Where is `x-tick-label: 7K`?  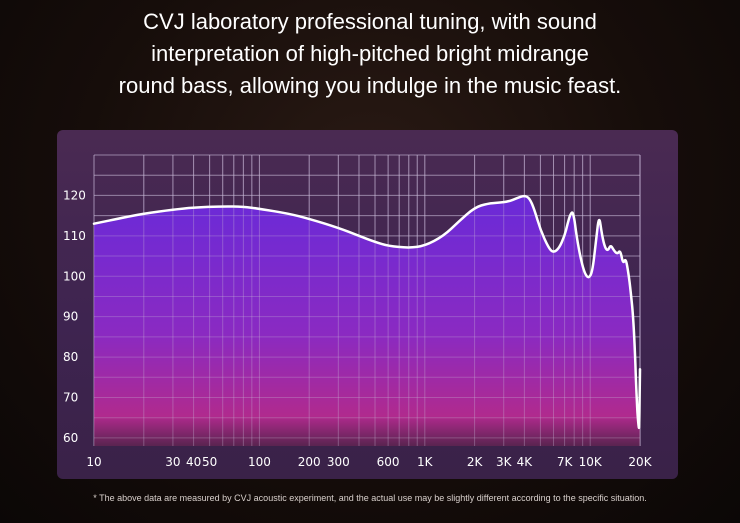
x-tick-label: 7K is located at coordinates (565, 462).